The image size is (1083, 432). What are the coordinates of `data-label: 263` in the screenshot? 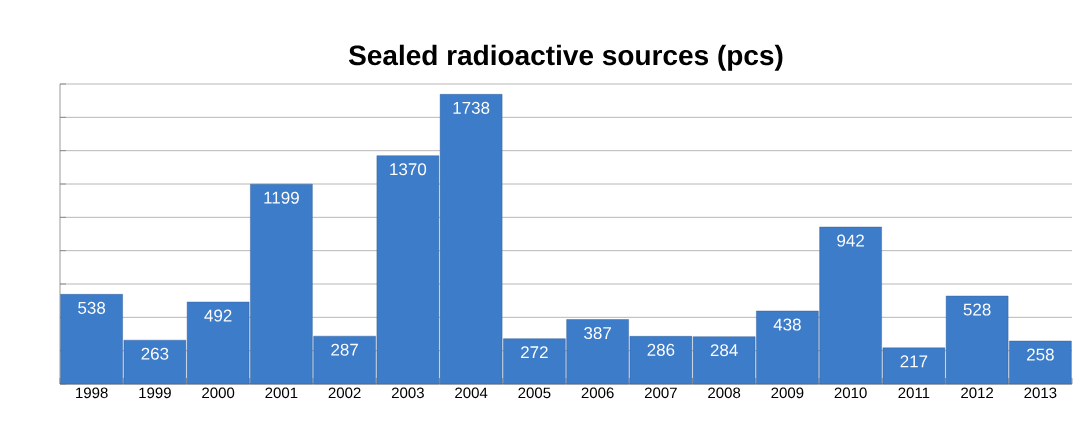 It's located at (155, 353).